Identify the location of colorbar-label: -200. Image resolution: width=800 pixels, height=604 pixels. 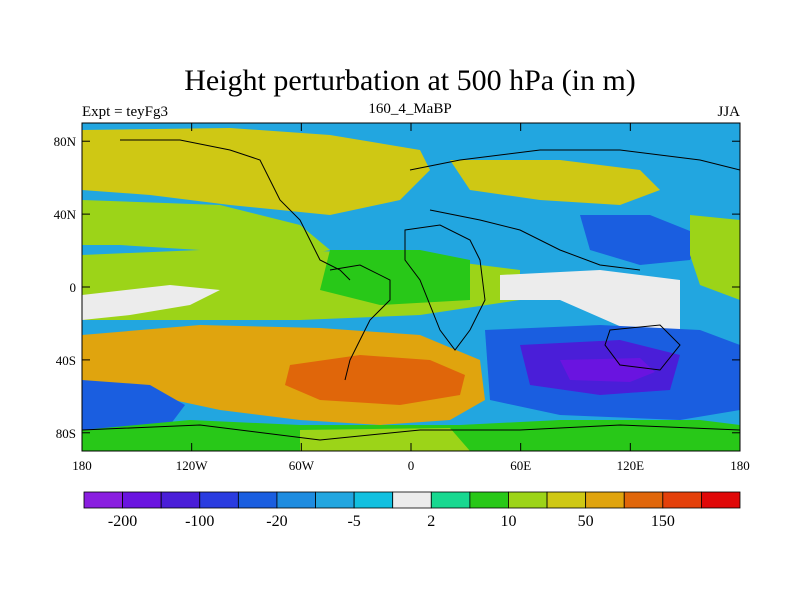
(122, 521).